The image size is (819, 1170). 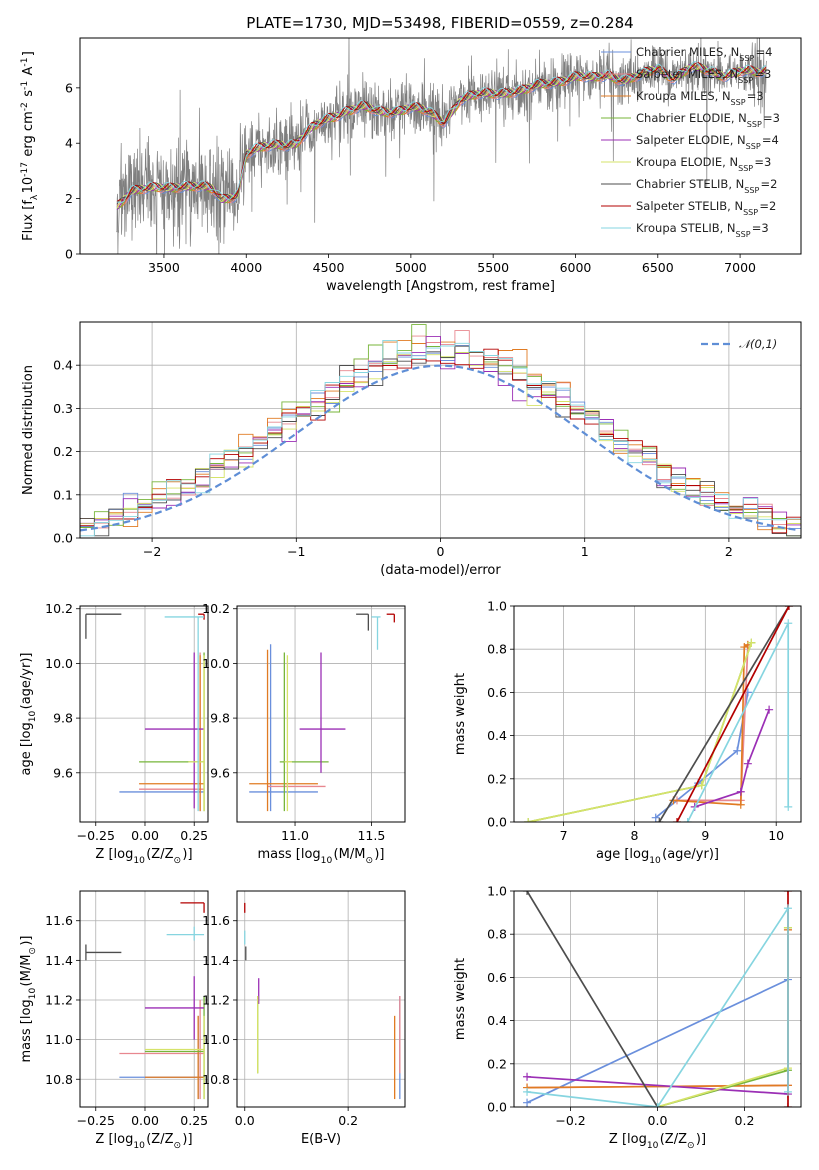 I want to click on x-tick-label: 0.25, so click(x=194, y=1120).